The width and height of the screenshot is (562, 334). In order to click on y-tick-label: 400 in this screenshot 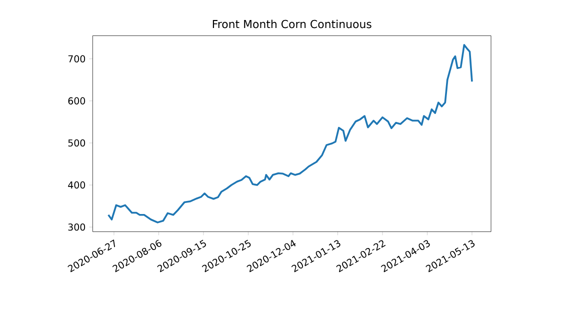, I will do `click(77, 185)`.